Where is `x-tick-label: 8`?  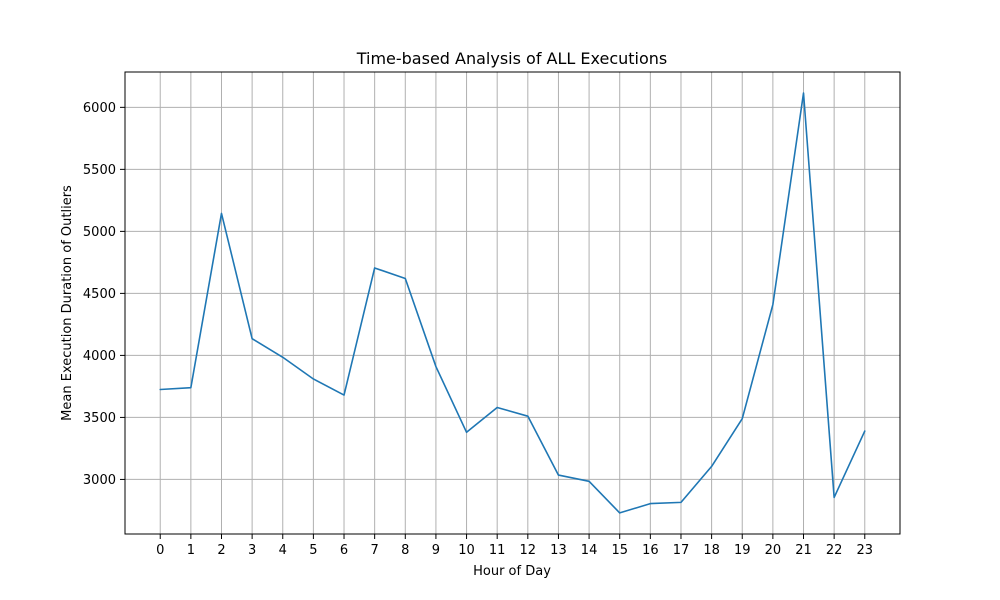 x-tick-label: 8 is located at coordinates (405, 550).